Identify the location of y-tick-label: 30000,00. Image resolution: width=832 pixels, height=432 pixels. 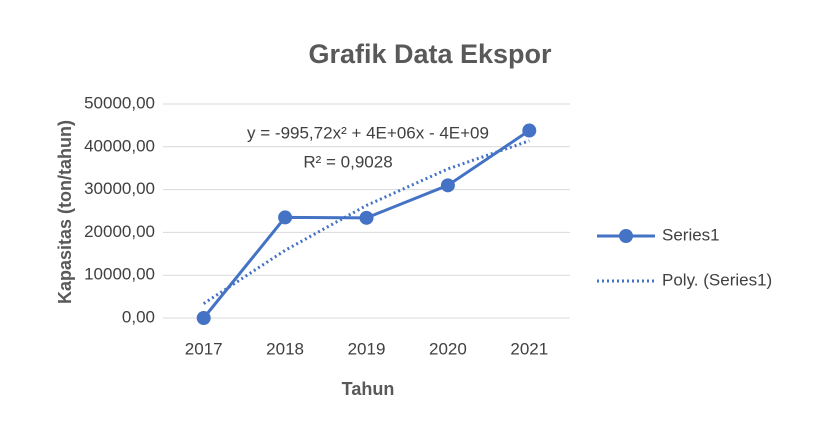
(119, 188).